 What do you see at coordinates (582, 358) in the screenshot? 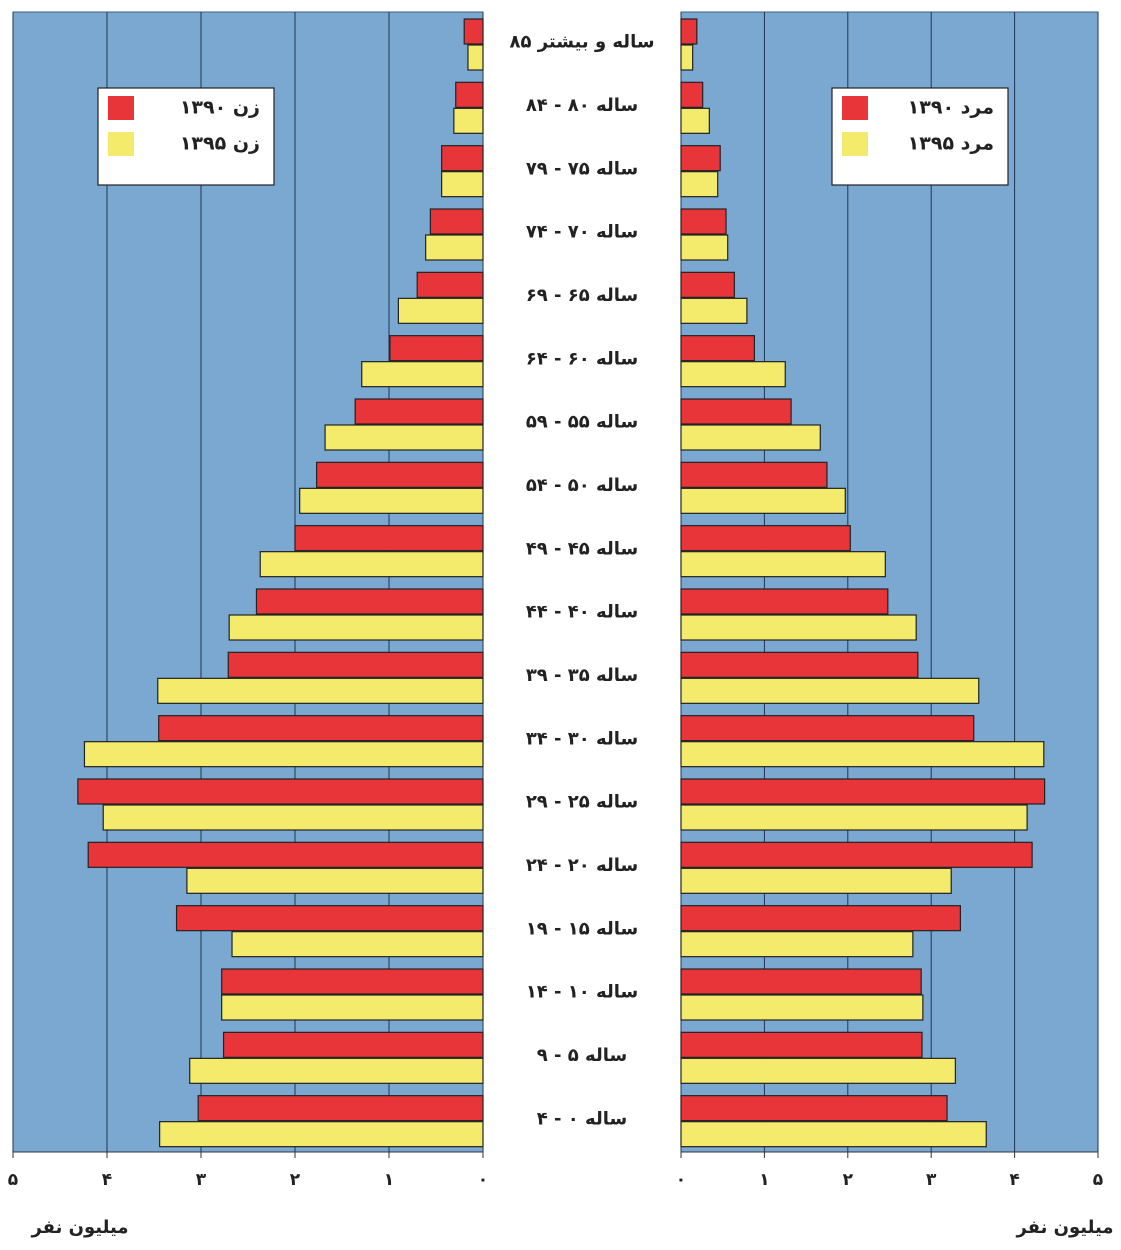
I see `category-label: ۶۴ - ۶۰ ساله` at bounding box center [582, 358].